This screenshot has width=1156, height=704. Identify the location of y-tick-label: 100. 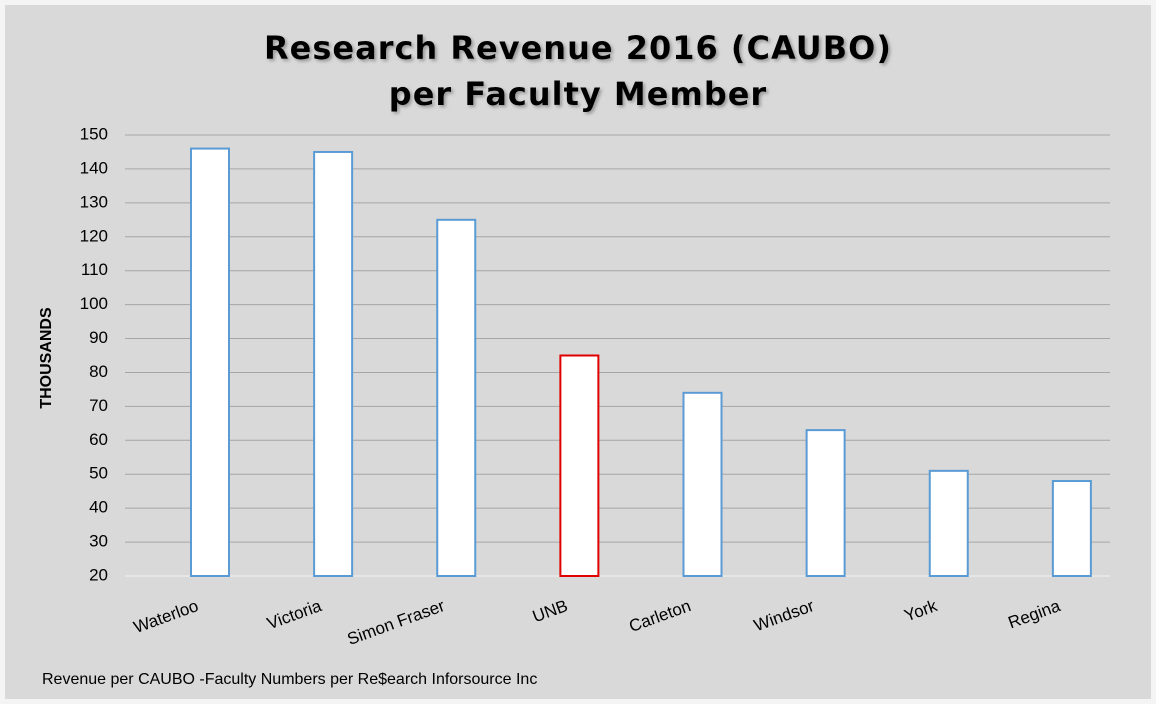
(94, 303).